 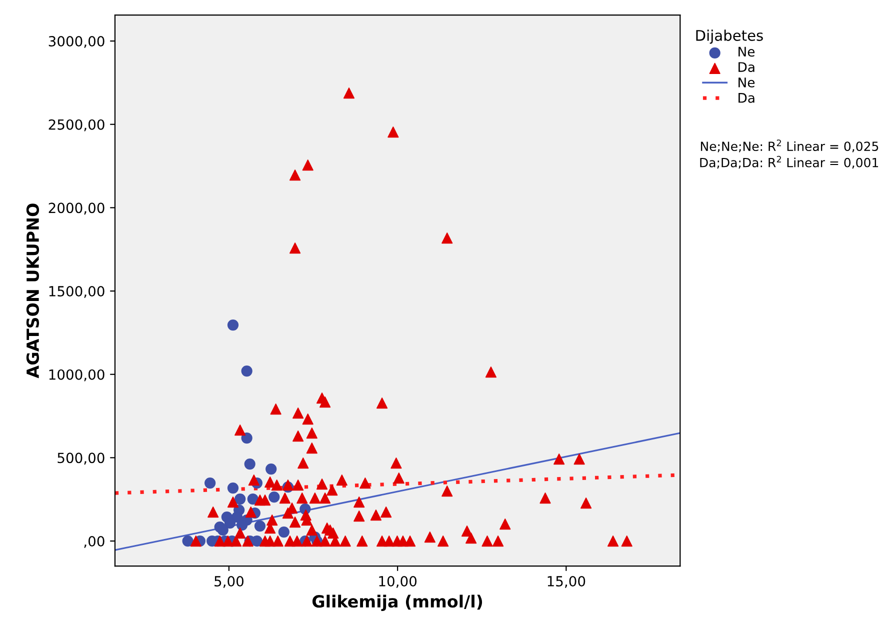 I want to click on text: Ne;Ne;Ne: R$^{2}$ Linear = 0,025, so click(x=789, y=146).